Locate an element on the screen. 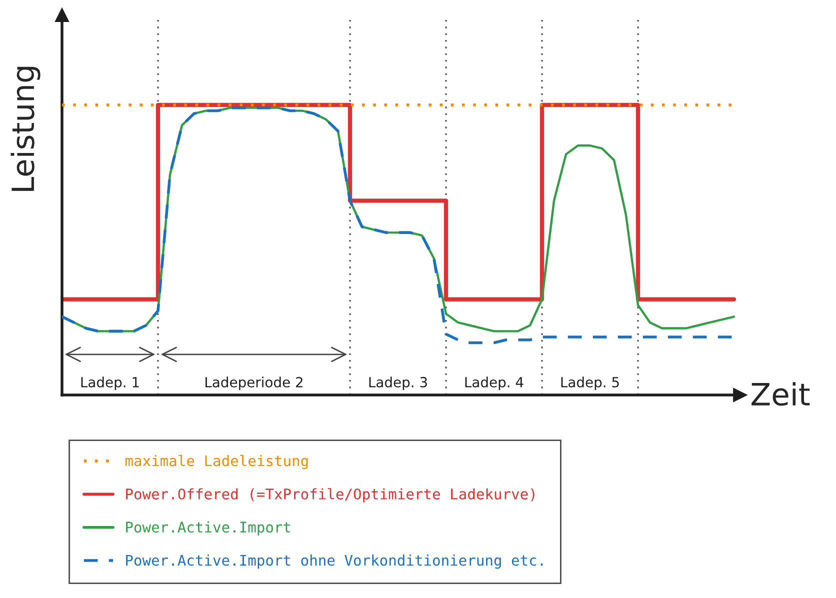 The image size is (836, 598). annotation: Ladep. 3 is located at coordinates (398, 383).